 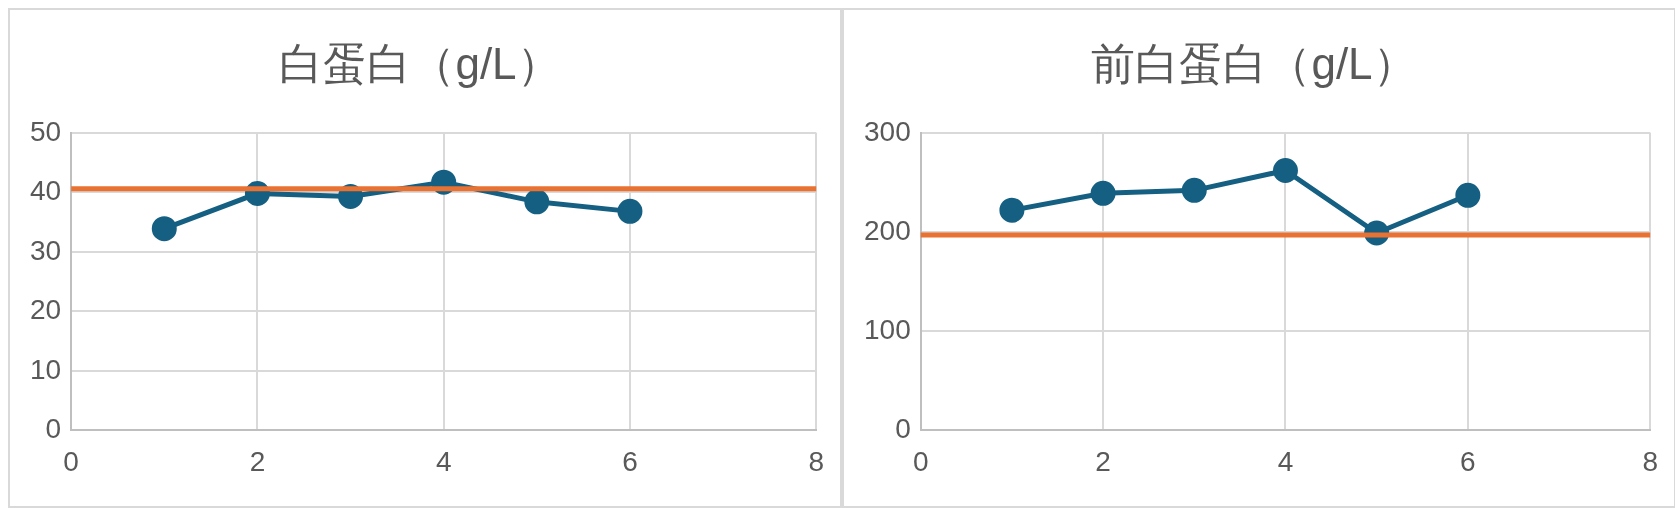 What do you see at coordinates (887, 230) in the screenshot?
I see `y-tick-label: 200` at bounding box center [887, 230].